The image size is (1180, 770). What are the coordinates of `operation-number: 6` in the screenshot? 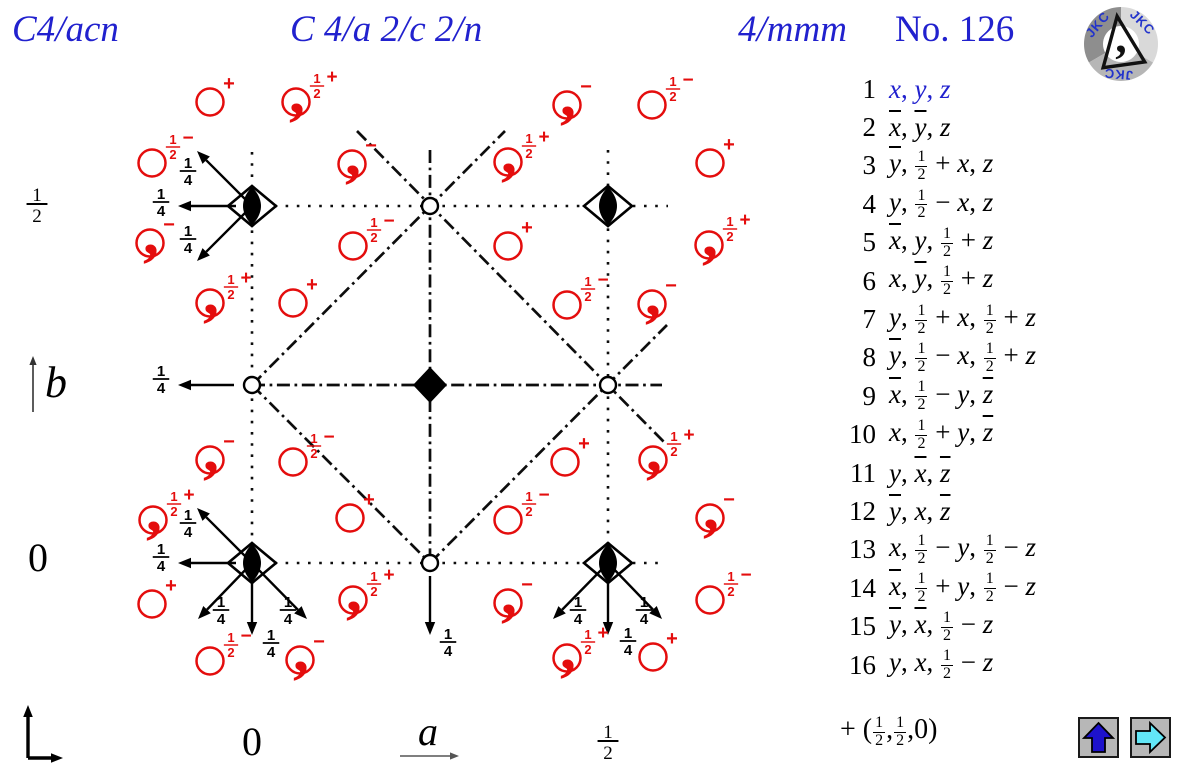 It's located at (869, 280).